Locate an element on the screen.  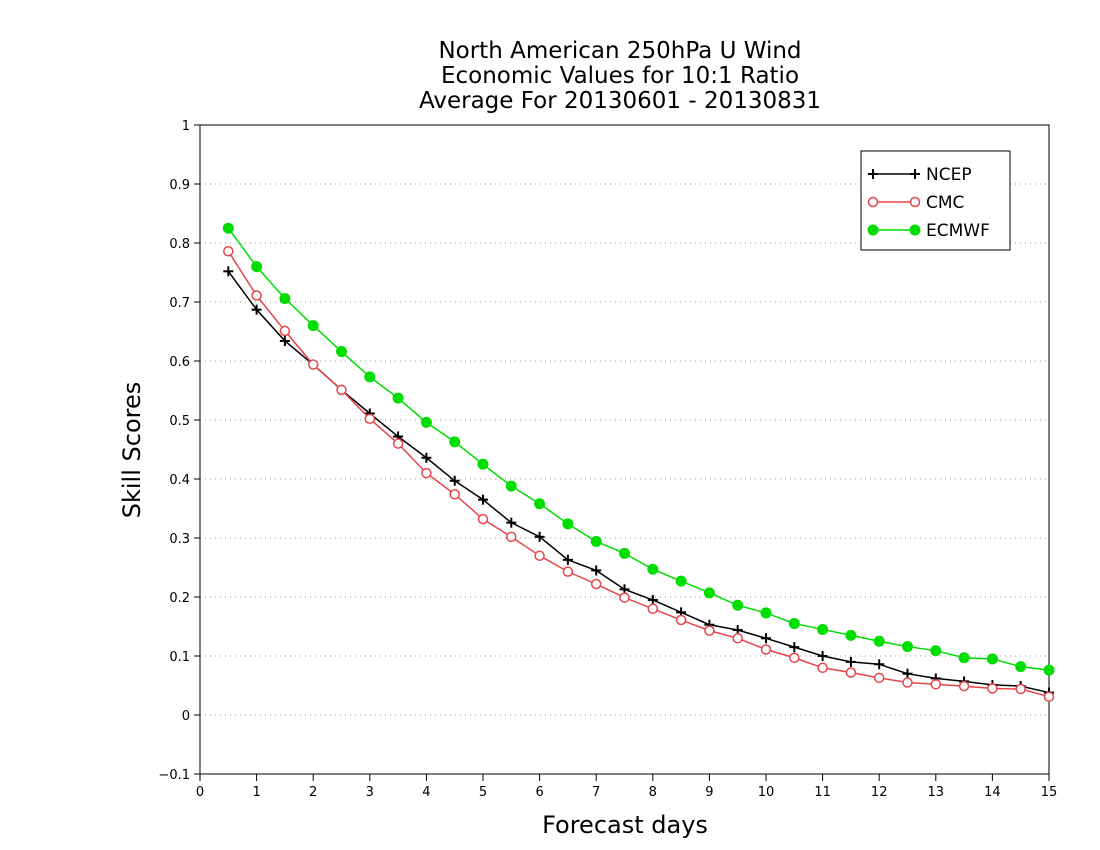
legend-label: CMC is located at coordinates (945, 203).